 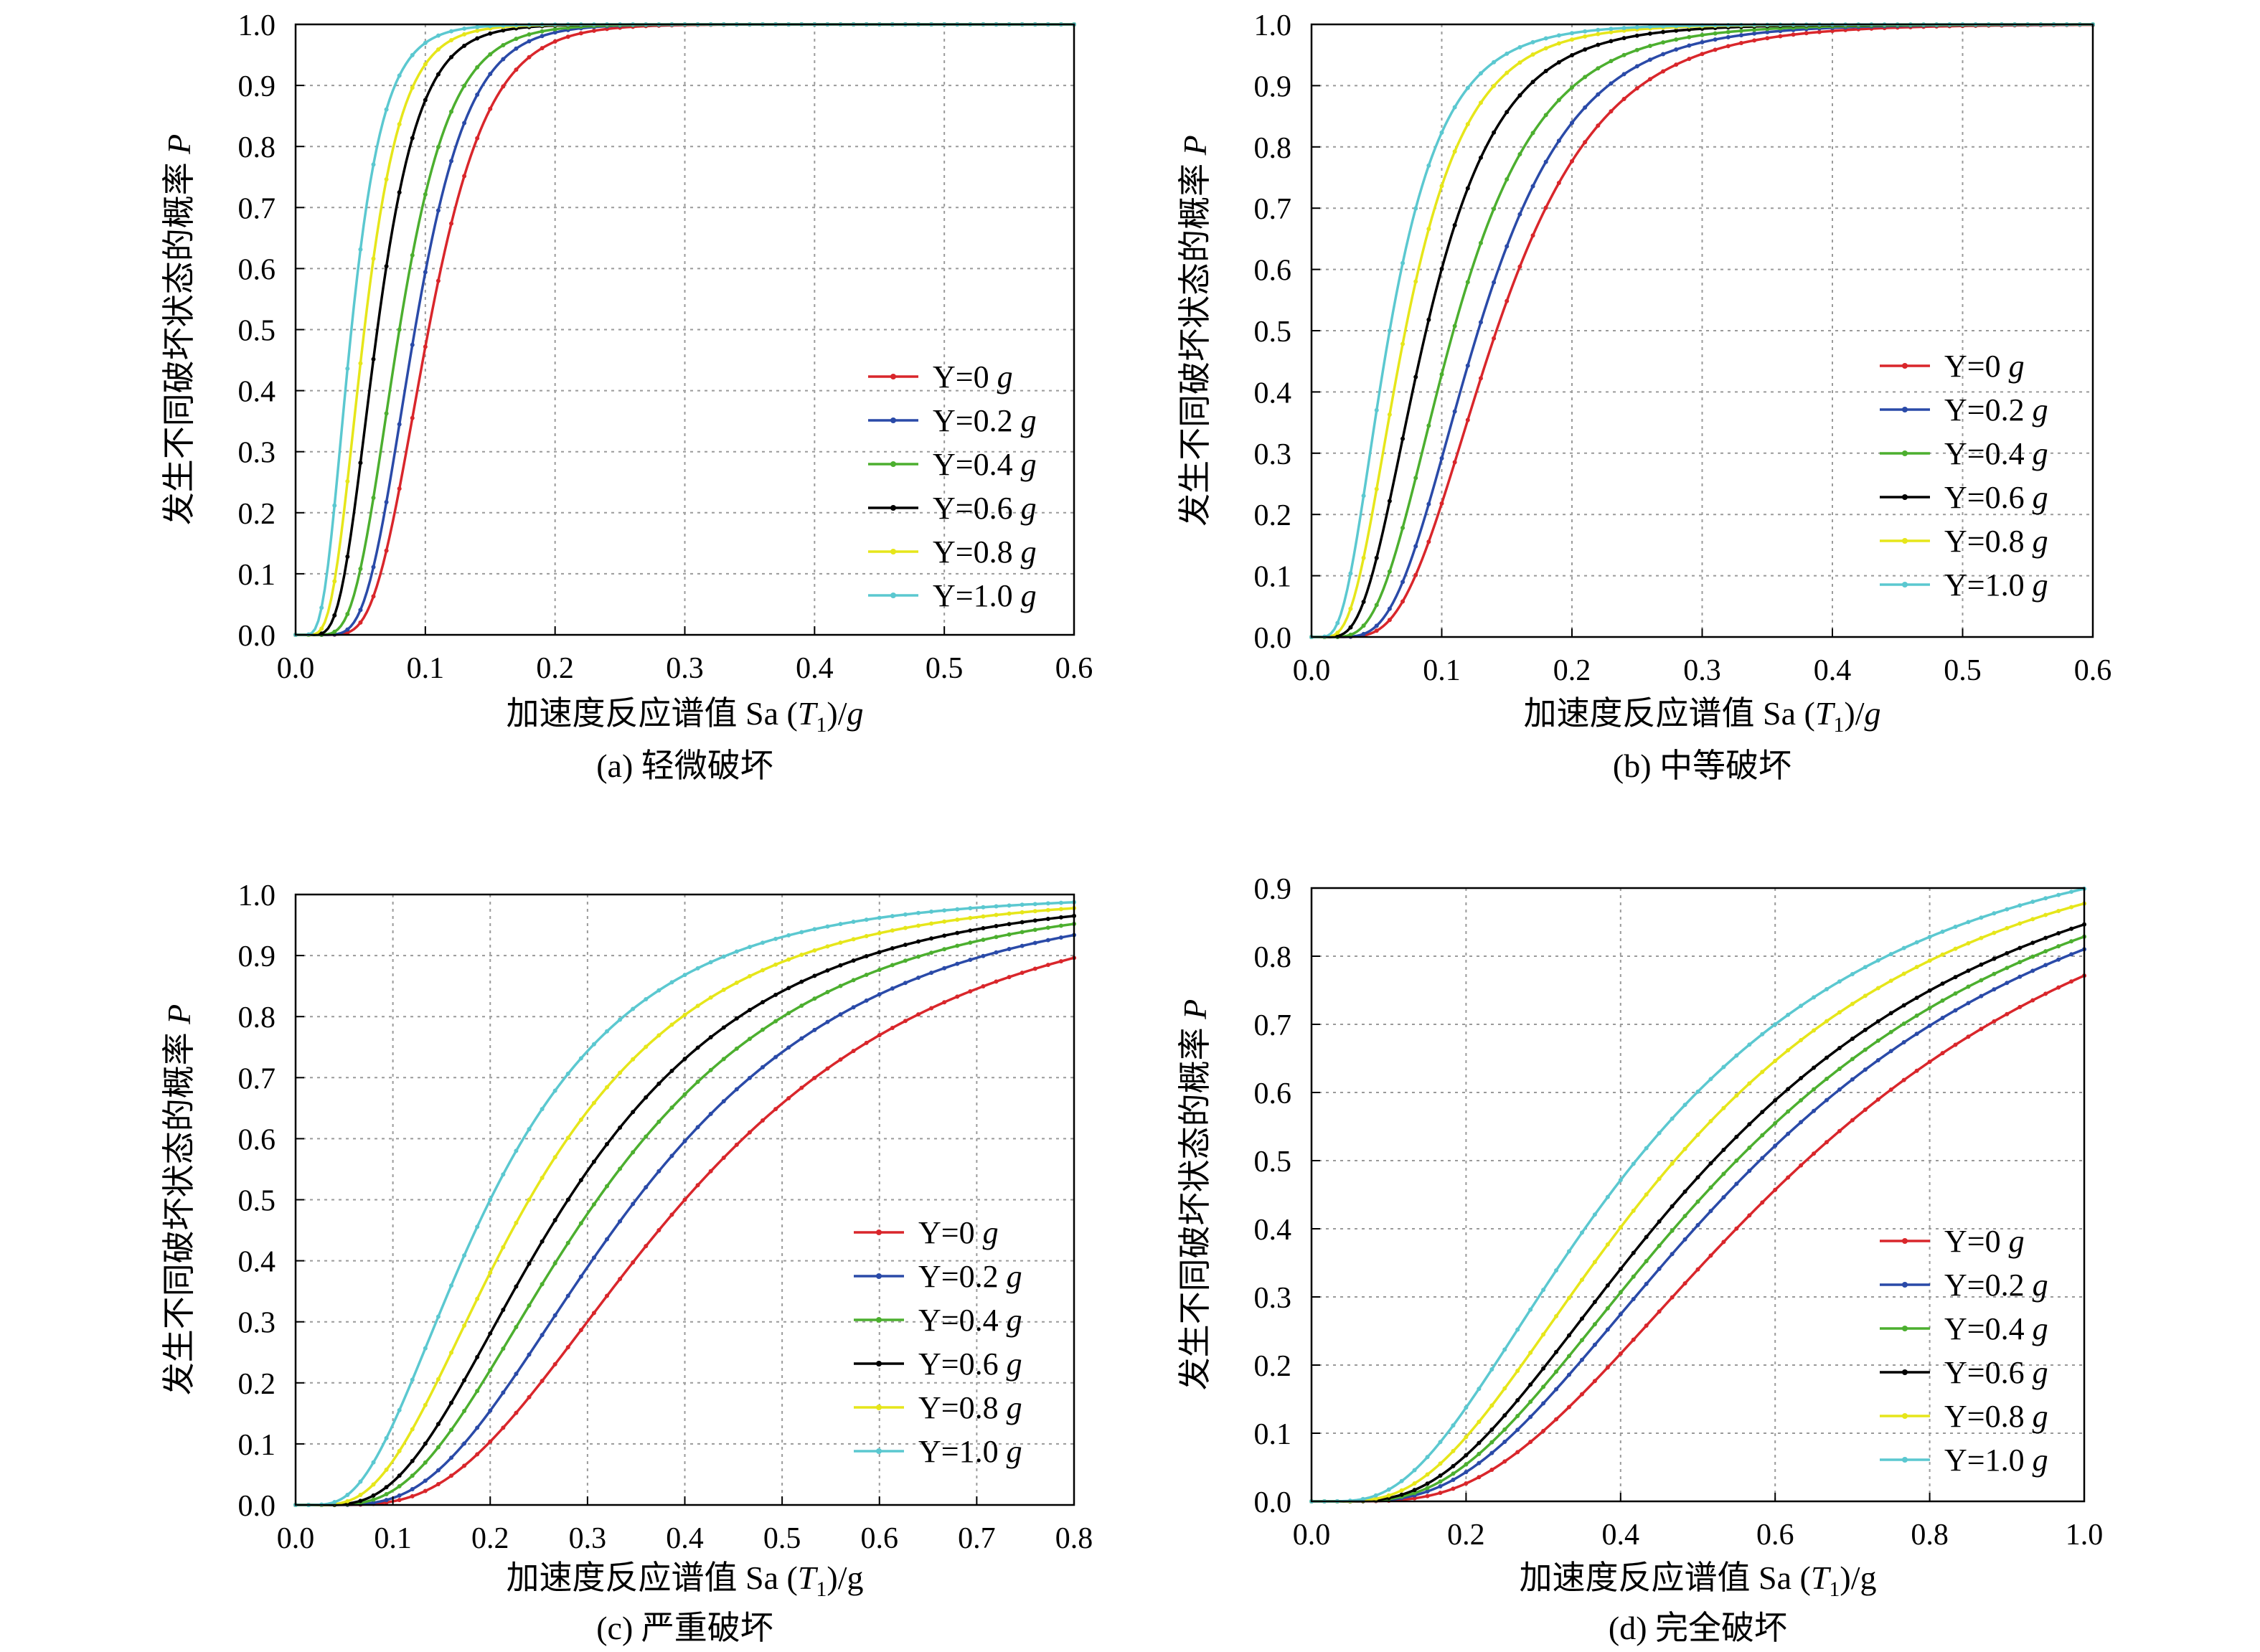 What do you see at coordinates (684, 1580) in the screenshot?
I see `x-axis-label: 加速度反应谱值 Sa (T1)/g` at bounding box center [684, 1580].